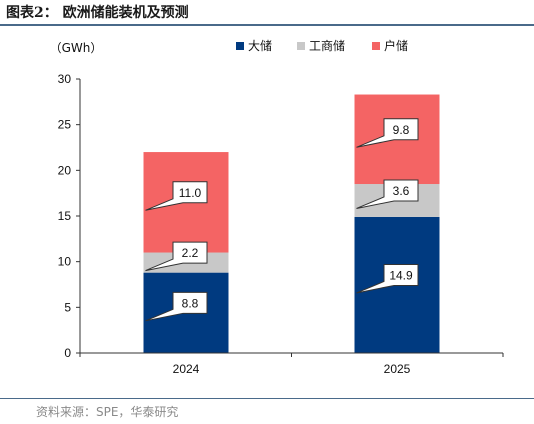  What do you see at coordinates (76, 48) in the screenshot?
I see `y-unit-label: （GWh）` at bounding box center [76, 48].